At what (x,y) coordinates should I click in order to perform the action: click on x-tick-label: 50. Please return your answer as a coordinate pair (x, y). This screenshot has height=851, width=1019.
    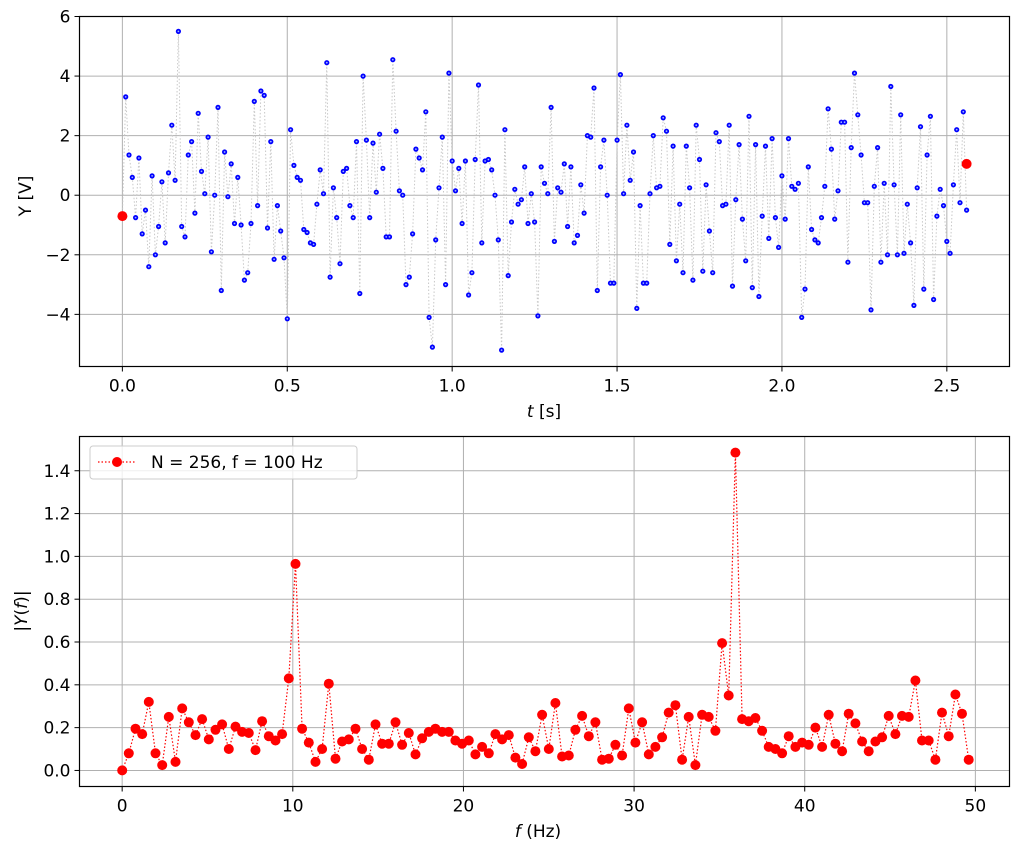
    Looking at the image, I should click on (976, 807).